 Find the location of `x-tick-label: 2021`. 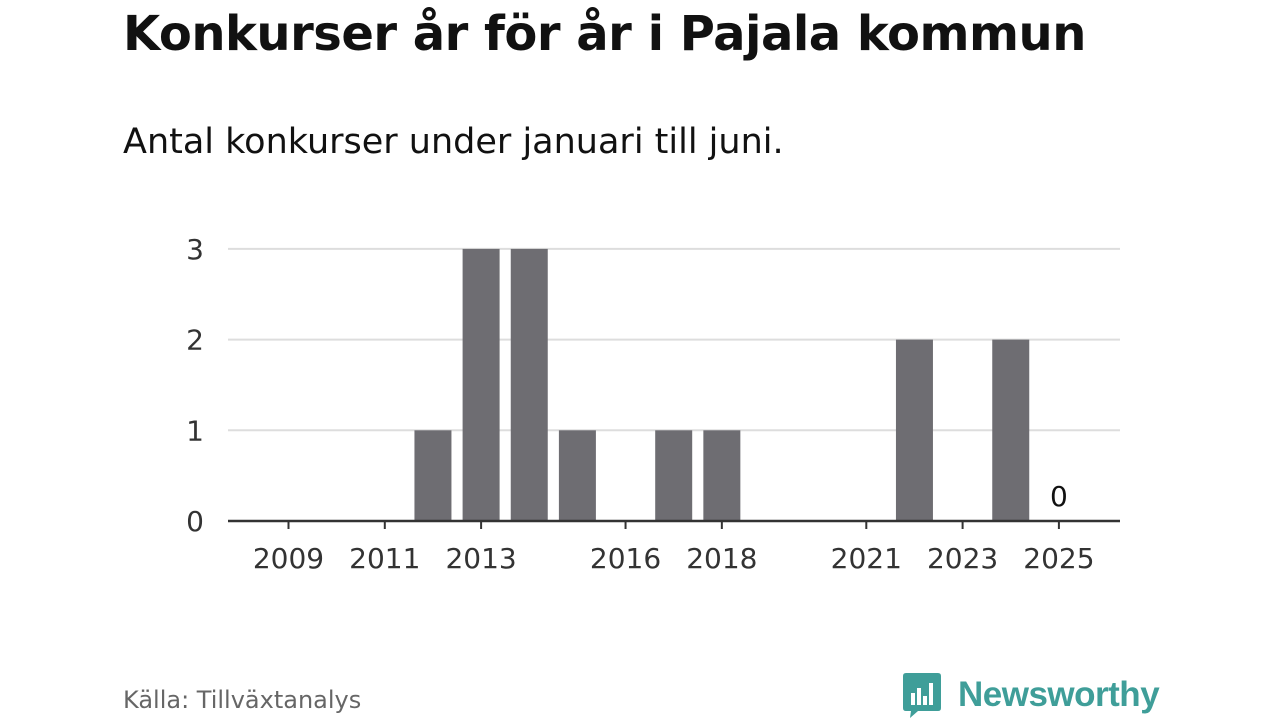

x-tick-label: 2021 is located at coordinates (866, 558).